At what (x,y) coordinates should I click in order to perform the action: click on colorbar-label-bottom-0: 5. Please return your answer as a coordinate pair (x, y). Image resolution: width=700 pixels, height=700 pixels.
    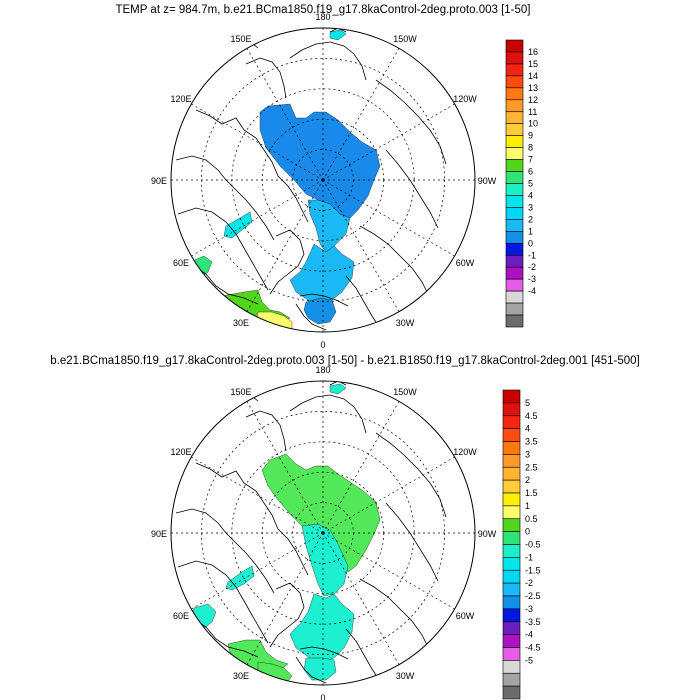
    Looking at the image, I should click on (527, 403).